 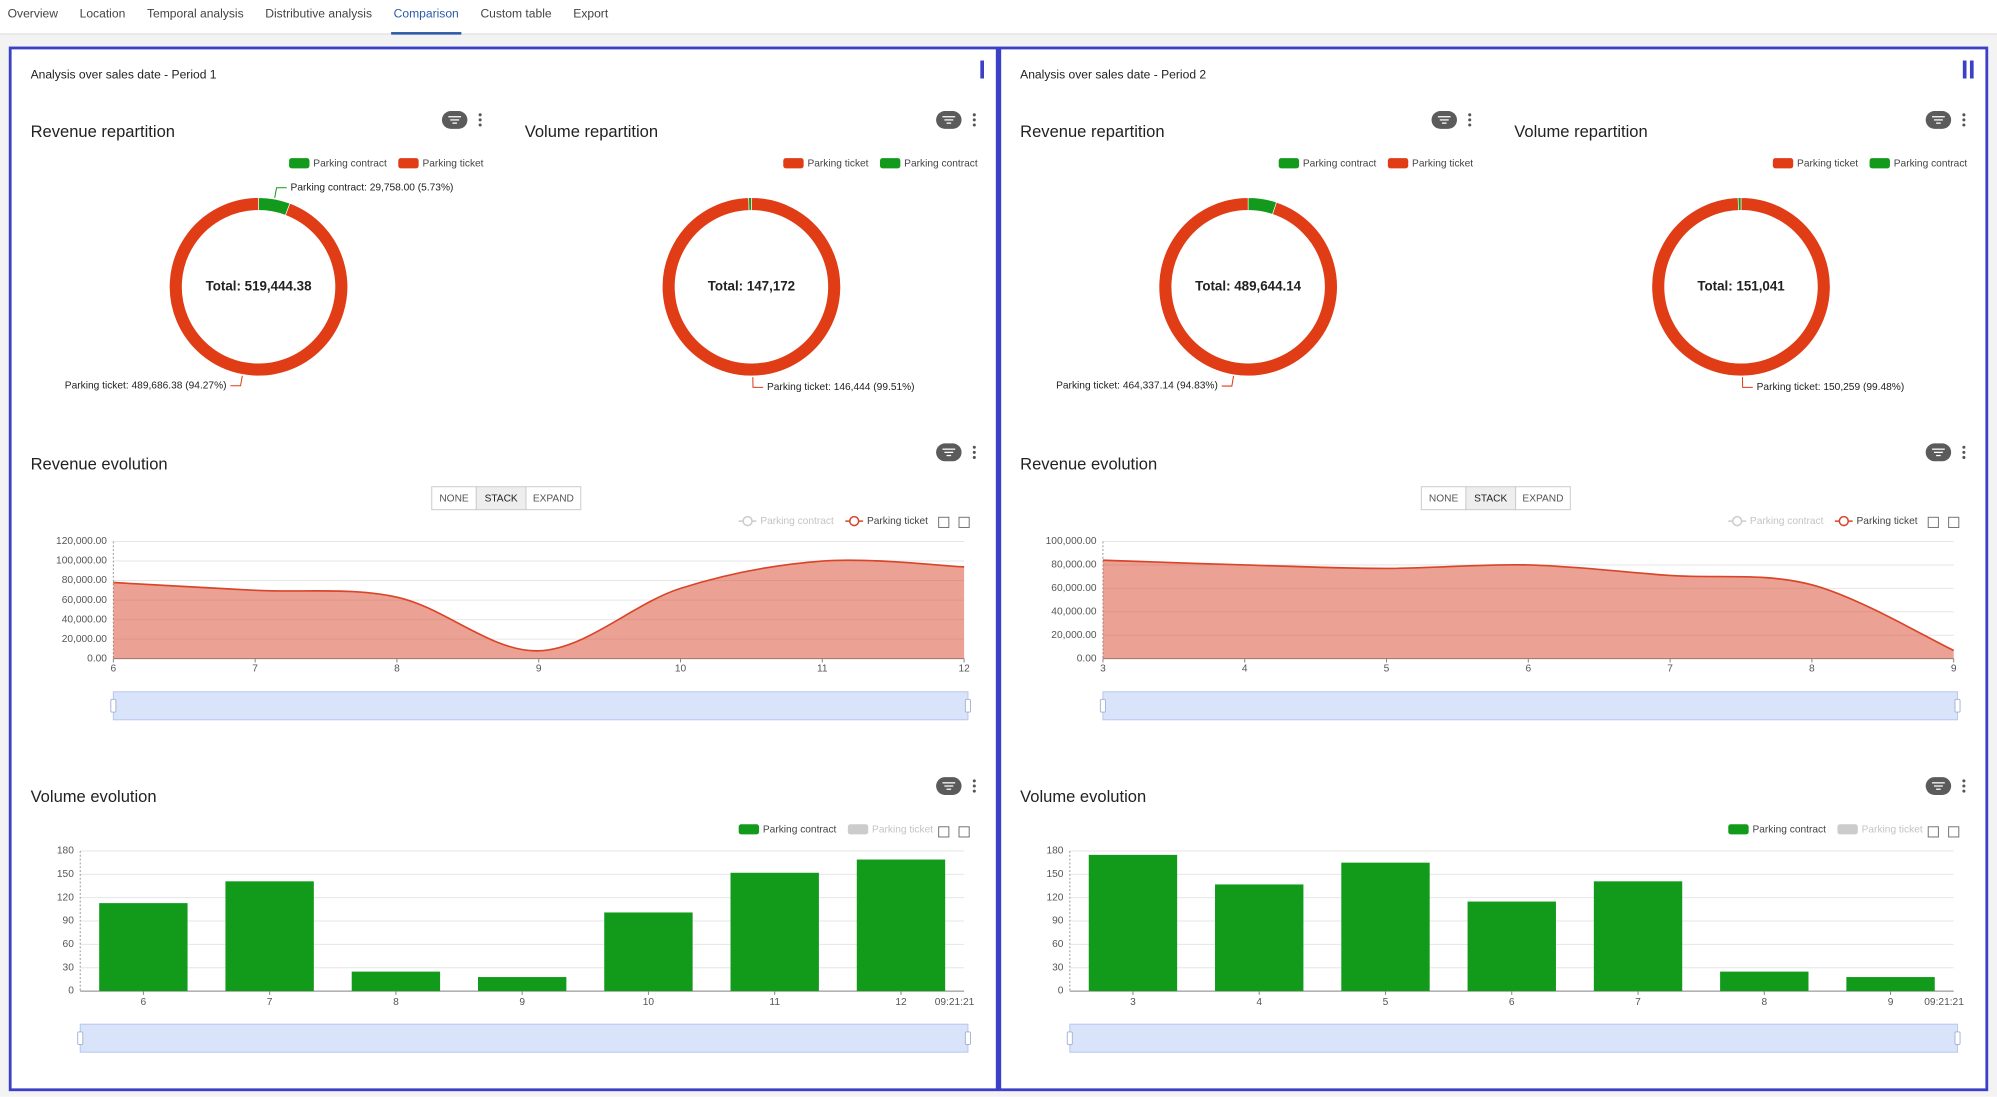 What do you see at coordinates (1944, 1002) in the screenshot?
I see `x-axis-end-label: 09:21:21` at bounding box center [1944, 1002].